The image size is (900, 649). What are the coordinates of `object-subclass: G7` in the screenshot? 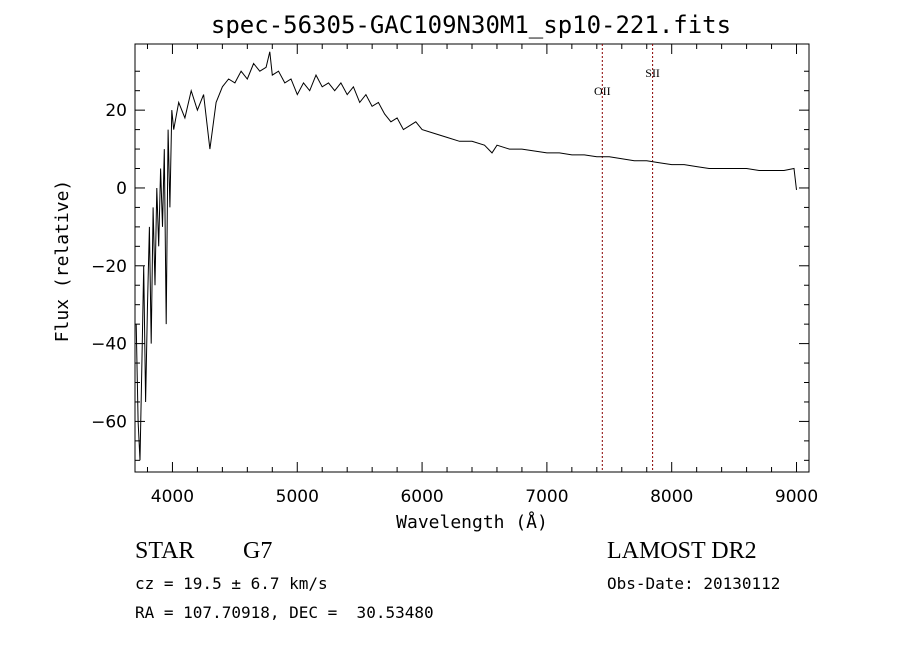 It's located at (258, 551).